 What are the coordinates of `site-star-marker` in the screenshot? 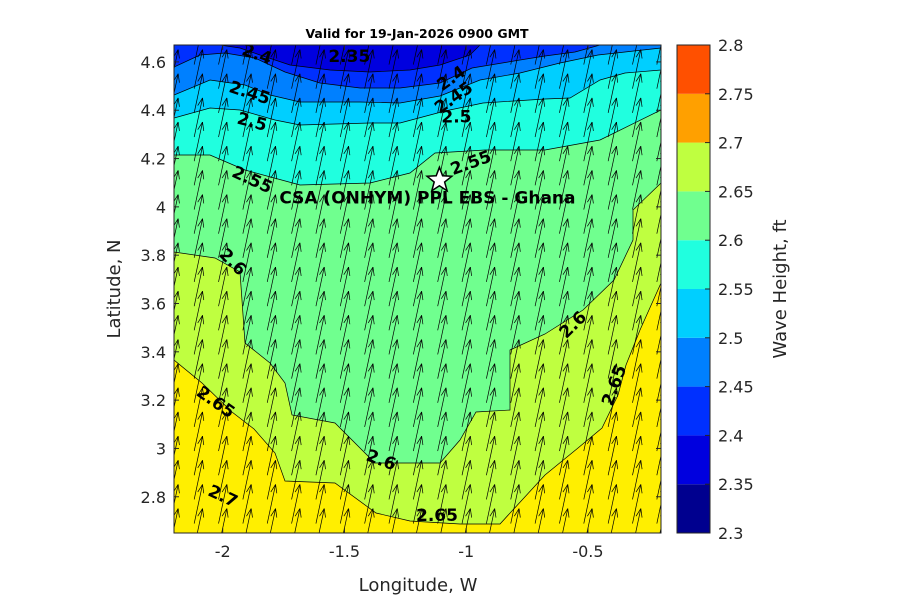 It's located at (439, 179).